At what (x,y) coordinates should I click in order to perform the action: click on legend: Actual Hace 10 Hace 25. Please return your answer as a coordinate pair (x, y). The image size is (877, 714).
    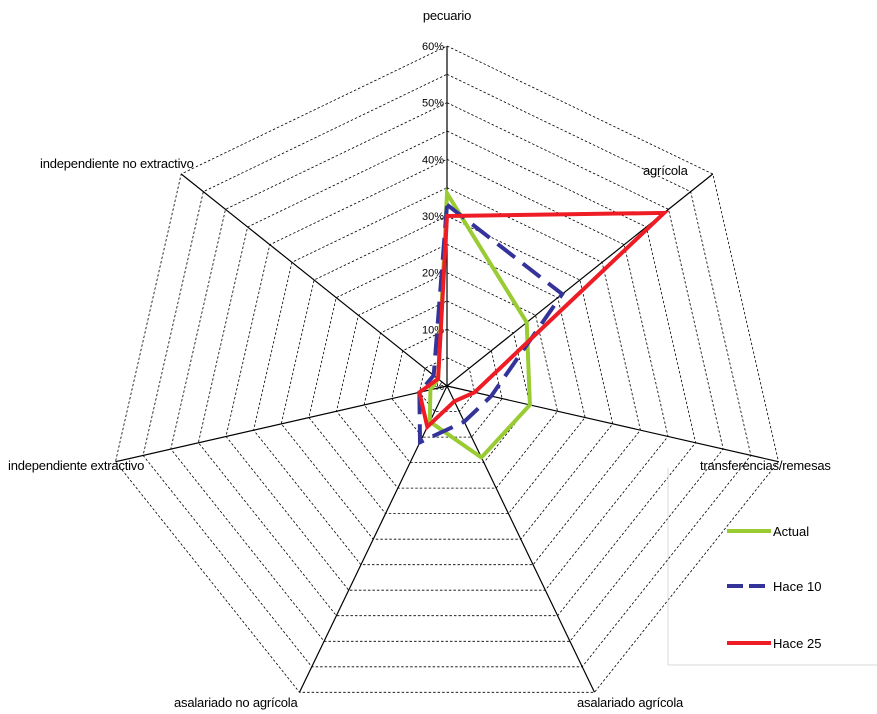
    Looking at the image, I should click on (772, 567).